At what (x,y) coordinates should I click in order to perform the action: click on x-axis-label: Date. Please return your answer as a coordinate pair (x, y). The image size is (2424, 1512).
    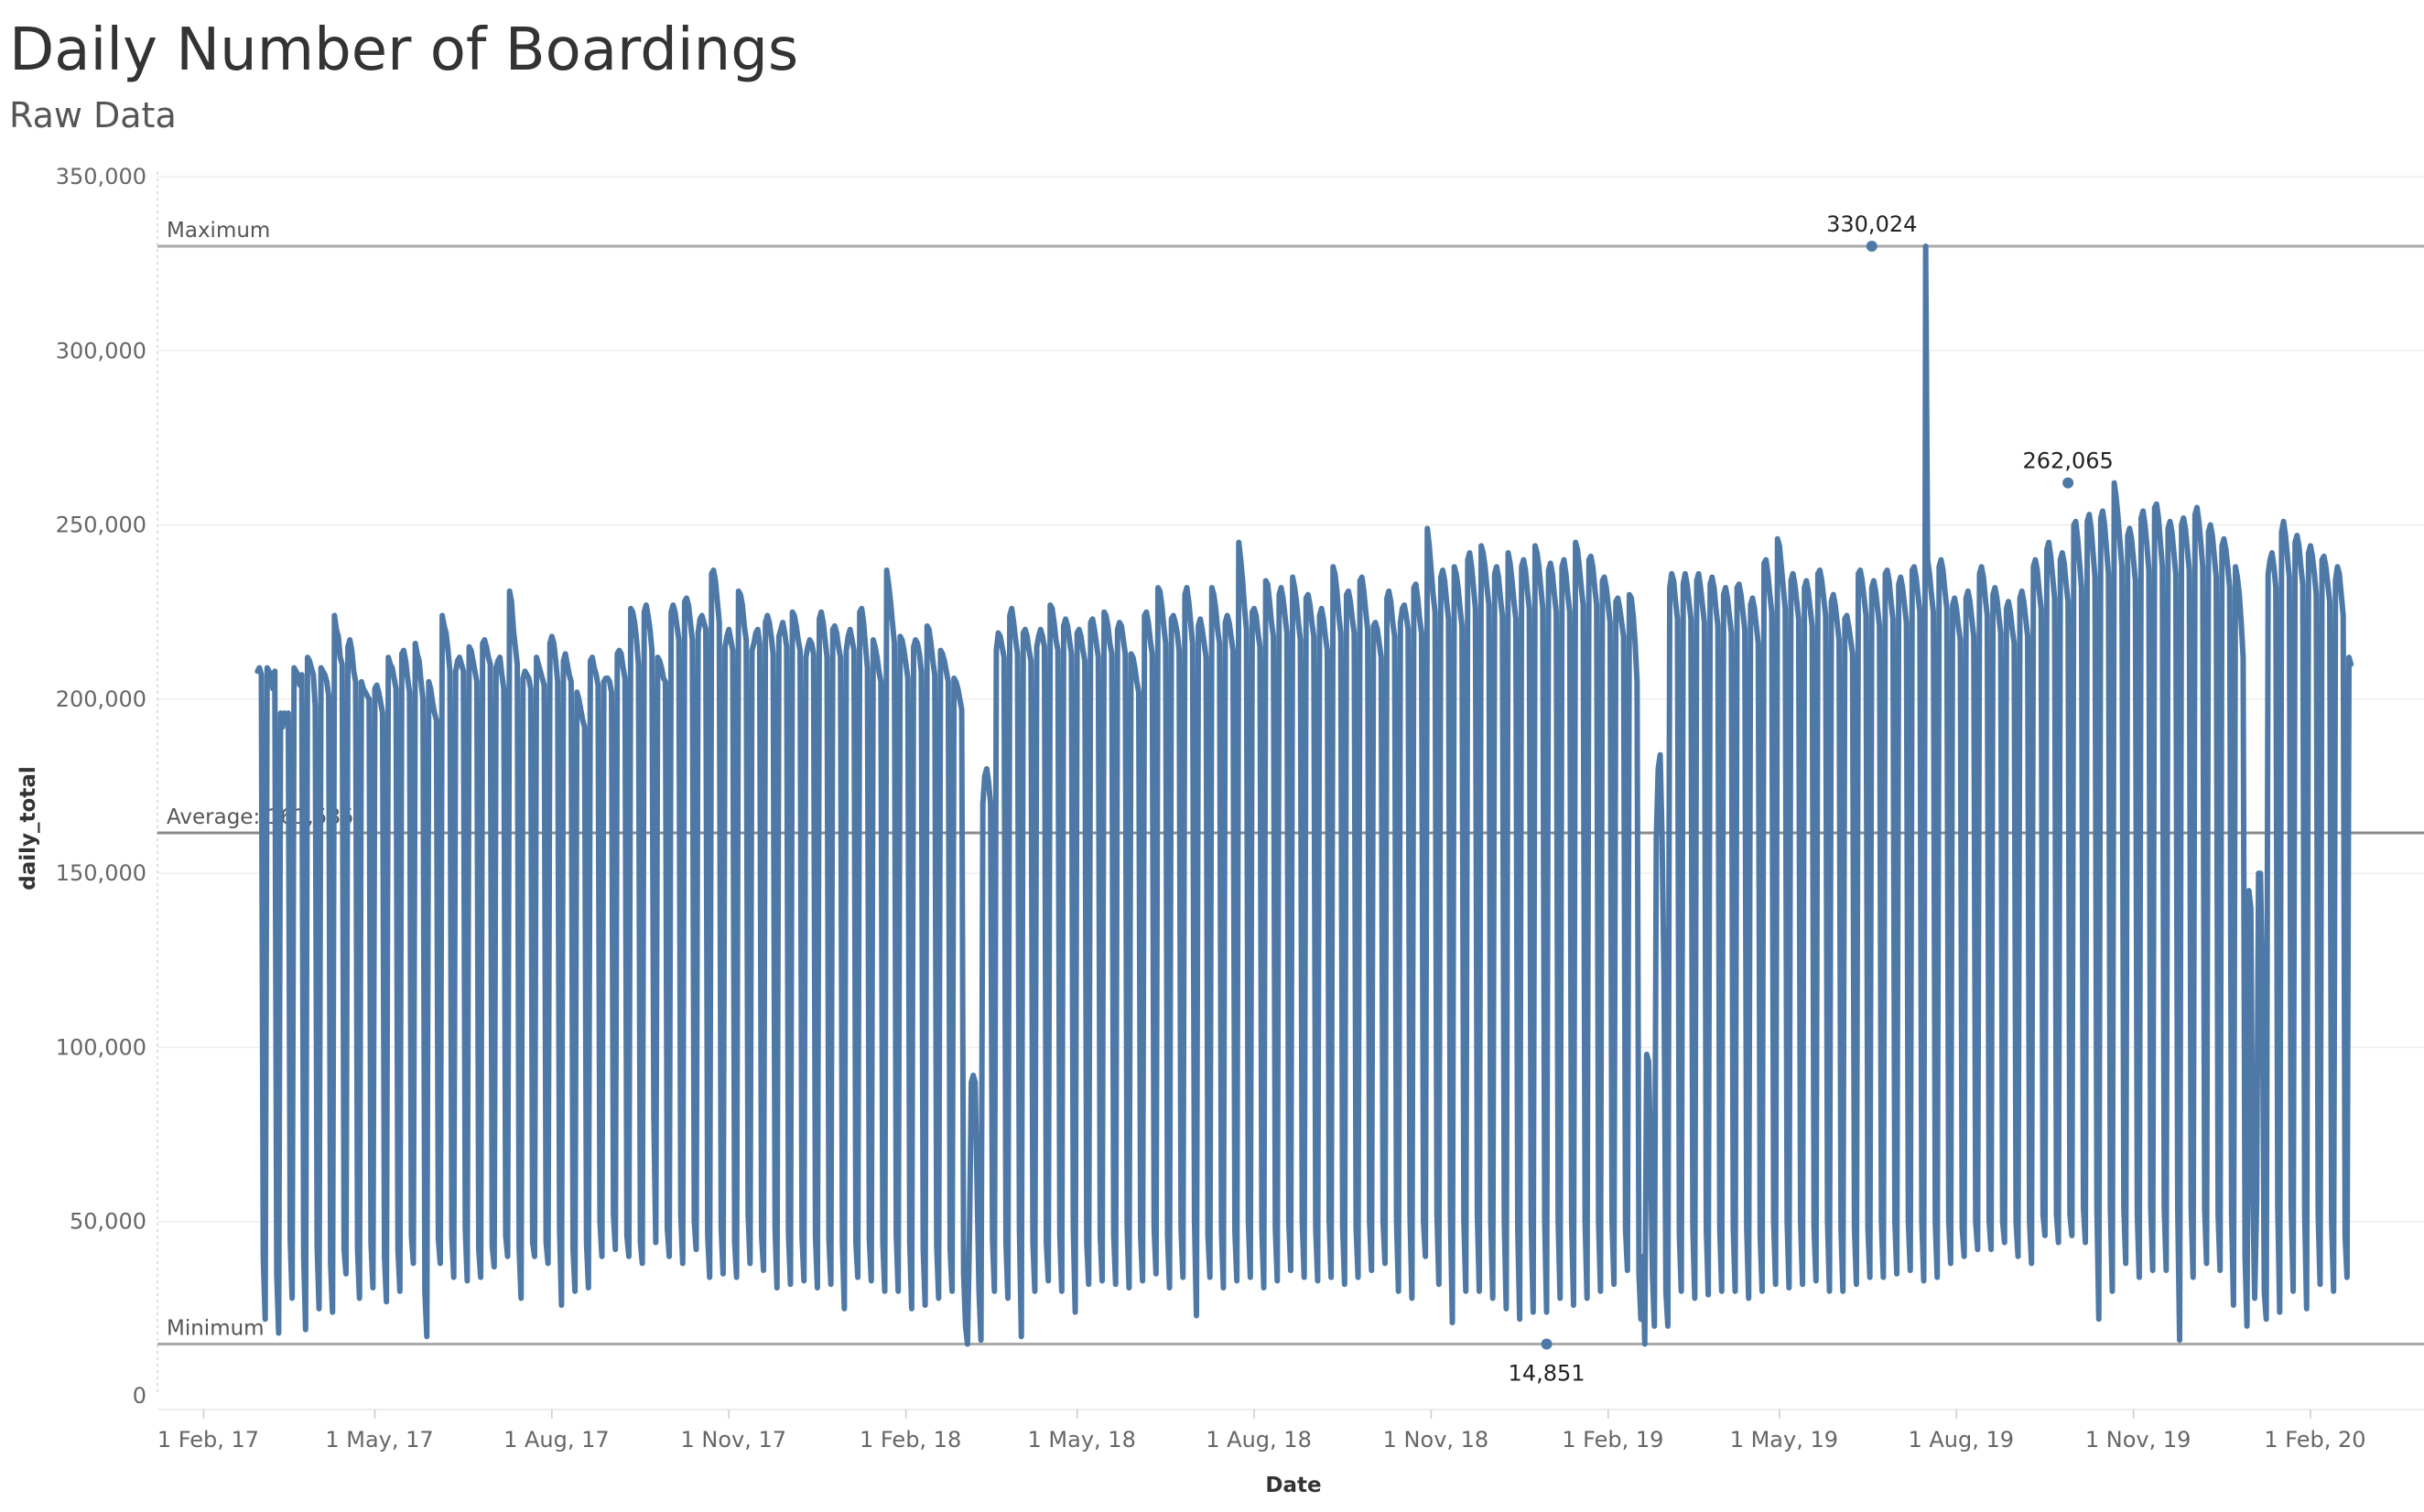
    Looking at the image, I should click on (1293, 1485).